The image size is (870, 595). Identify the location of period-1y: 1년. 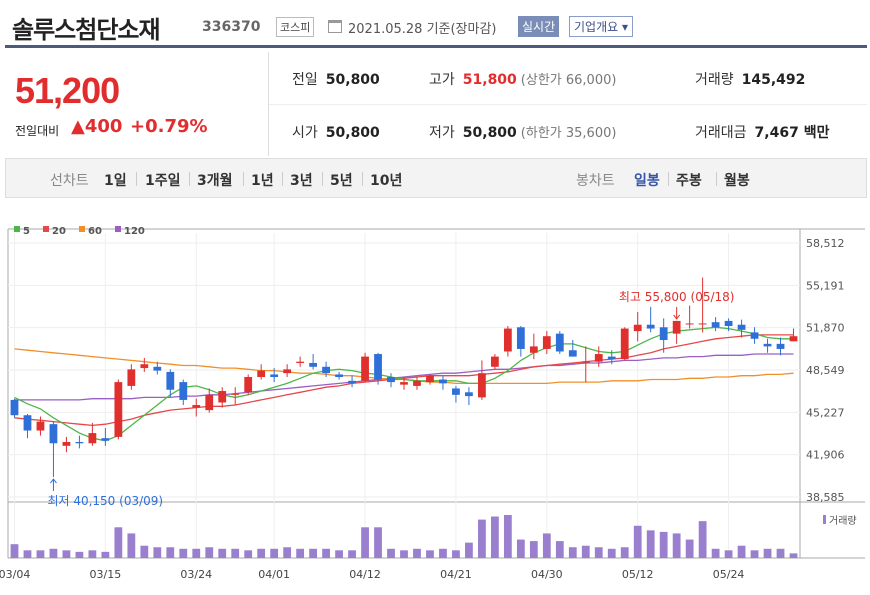
(262, 181).